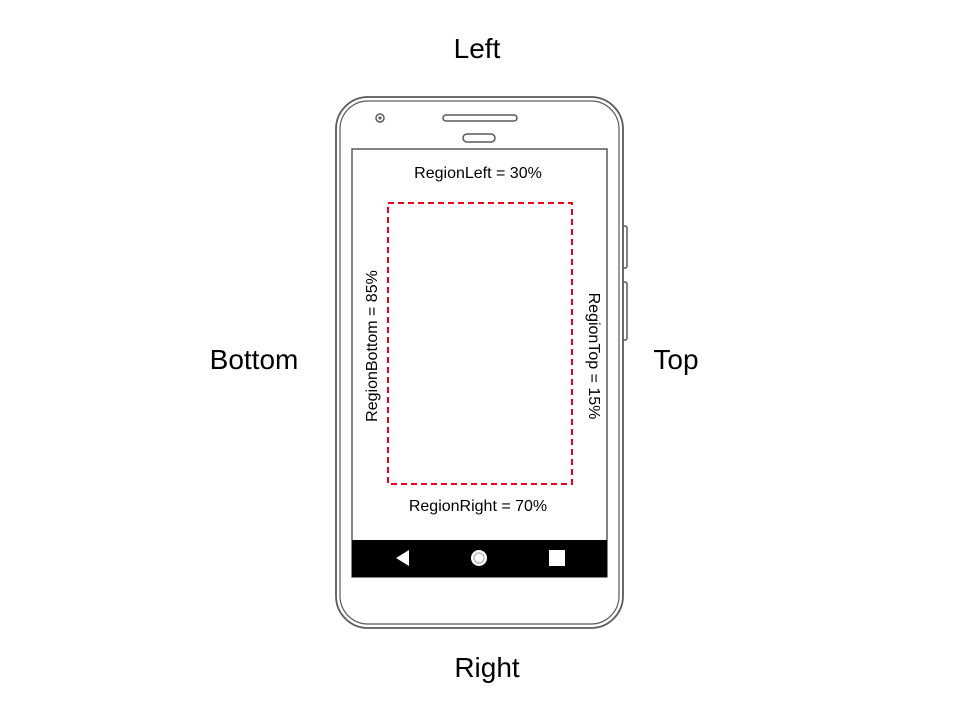 Image resolution: width=960 pixels, height=720 pixels. I want to click on front-camera-lens, so click(380, 118).